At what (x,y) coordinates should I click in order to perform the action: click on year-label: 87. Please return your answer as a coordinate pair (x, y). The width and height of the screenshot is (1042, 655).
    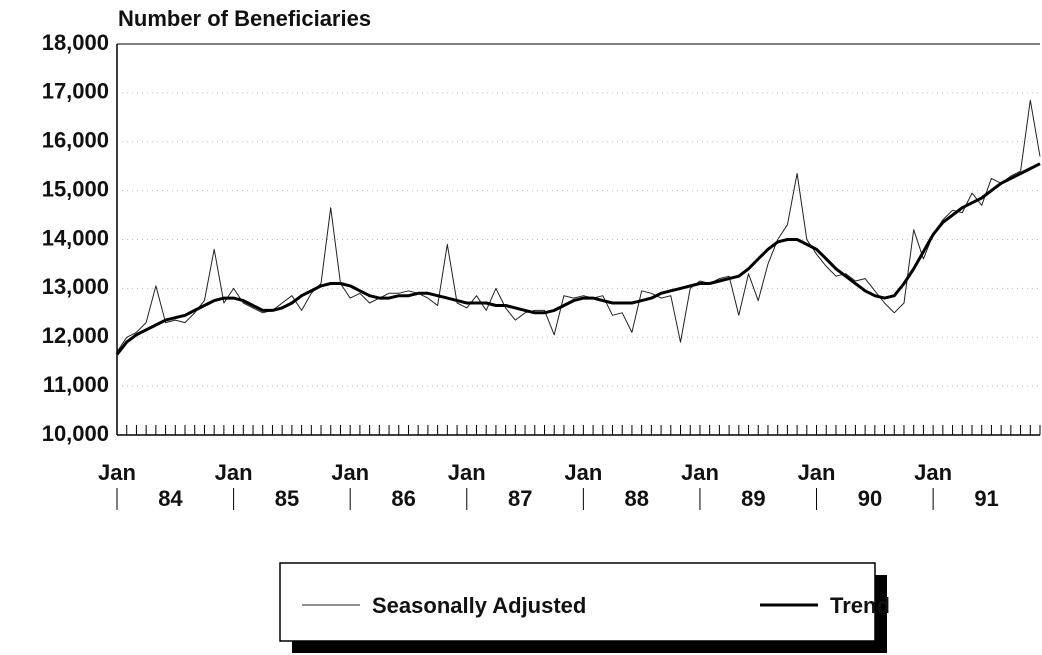
    Looking at the image, I should click on (520, 498).